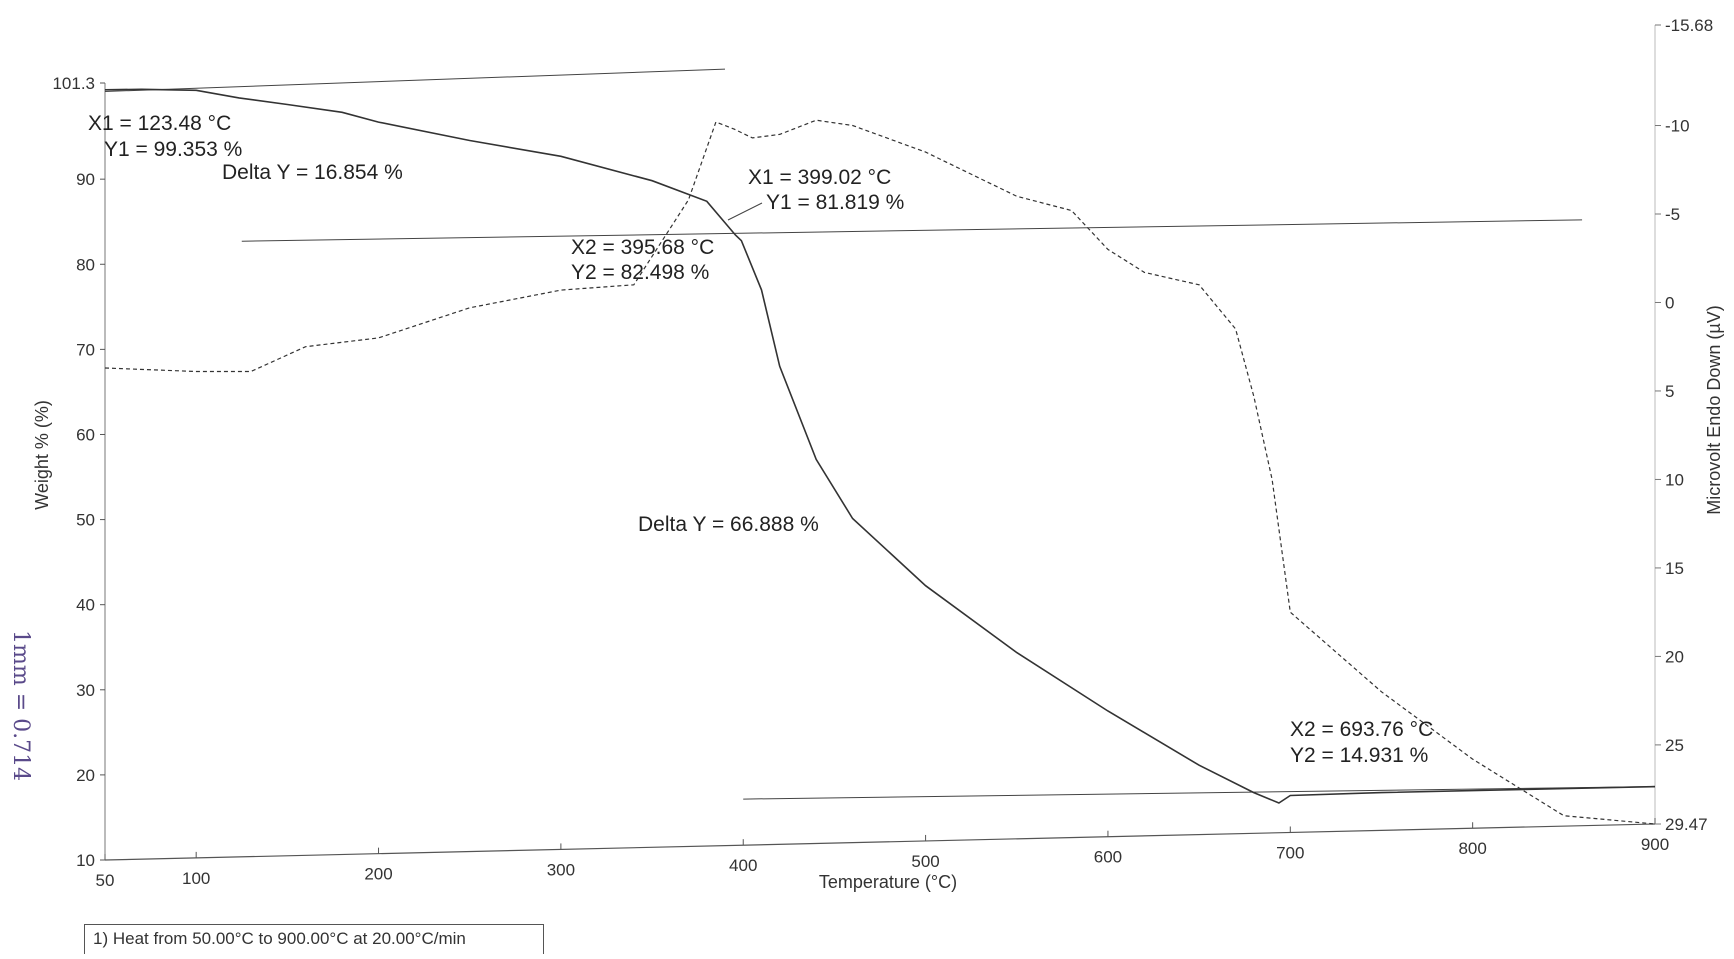 Image resolution: width=1734 pixels, height=959 pixels. What do you see at coordinates (1290, 852) in the screenshot?
I see `x-tick-label: 700` at bounding box center [1290, 852].